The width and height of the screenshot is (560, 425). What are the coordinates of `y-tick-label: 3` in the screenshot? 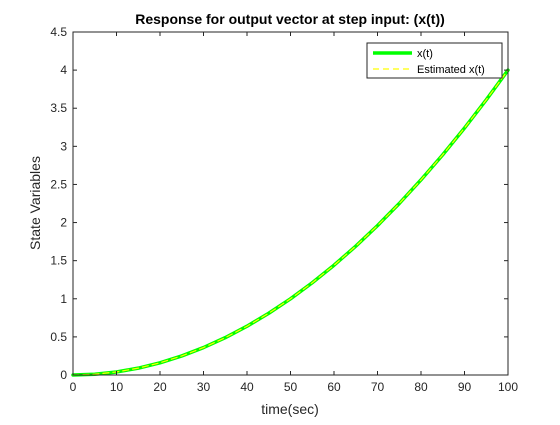 It's located at (63, 146).